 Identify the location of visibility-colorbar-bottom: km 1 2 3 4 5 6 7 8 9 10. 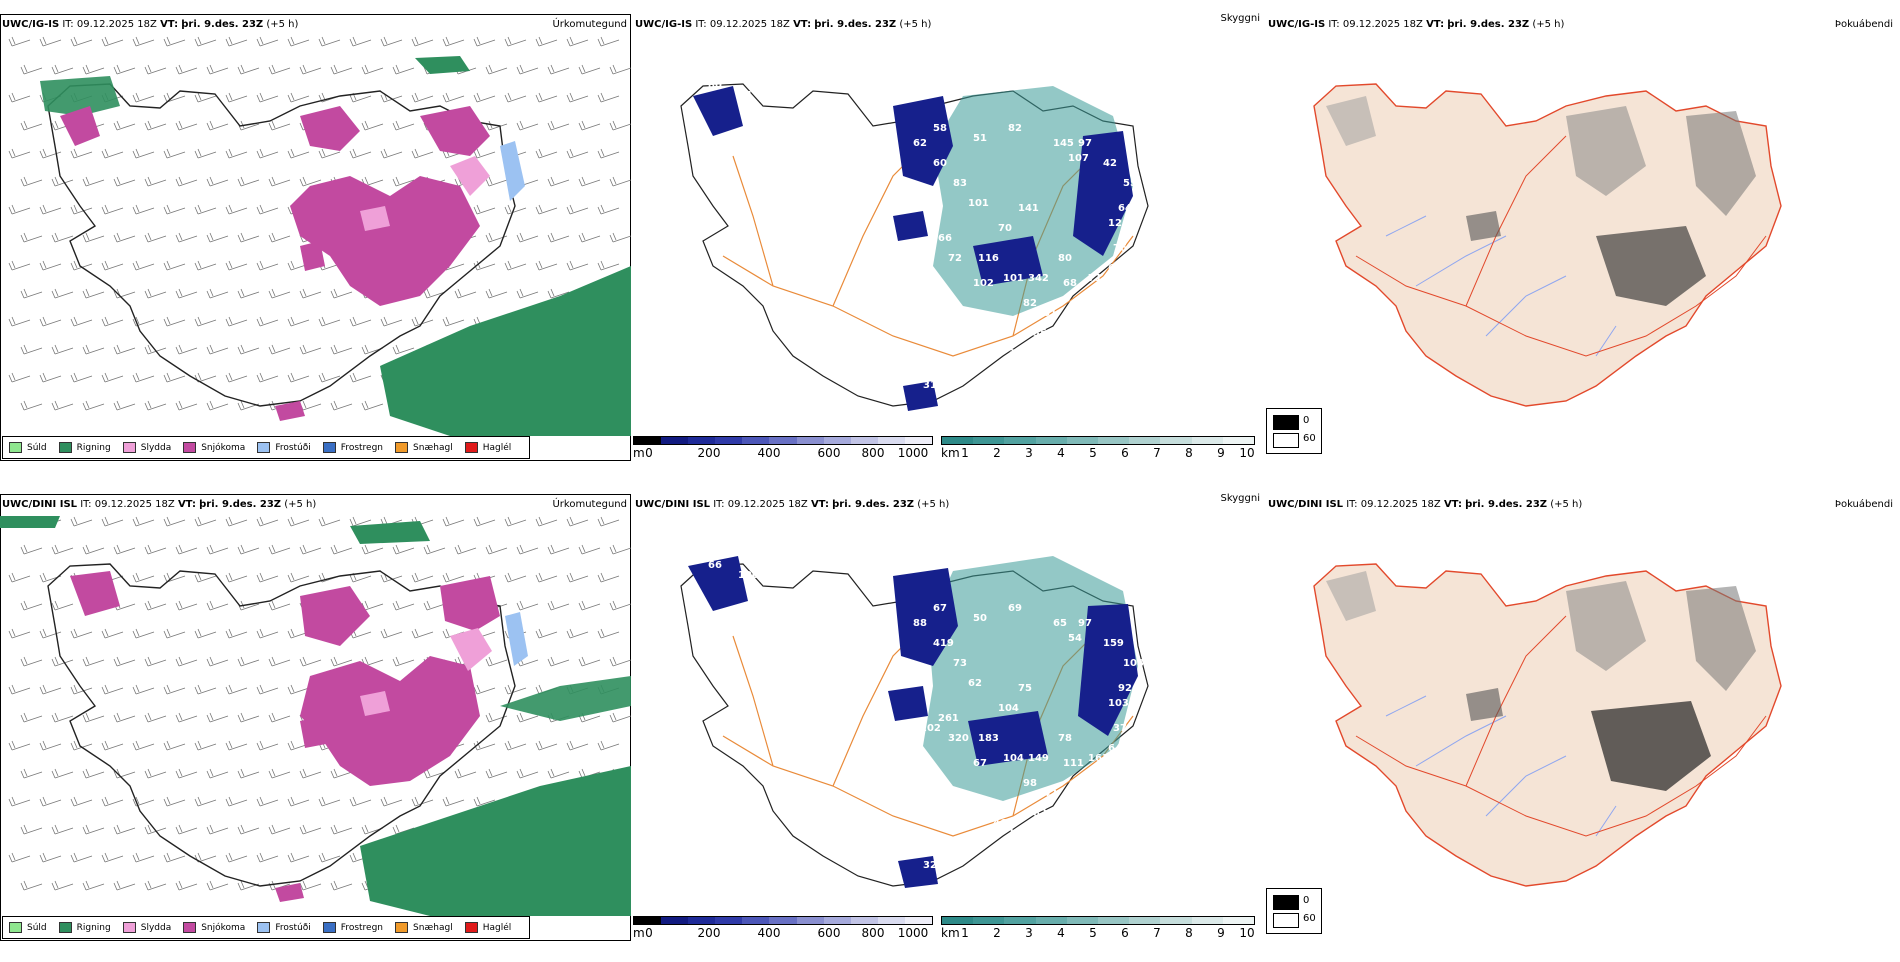
(1098, 928).